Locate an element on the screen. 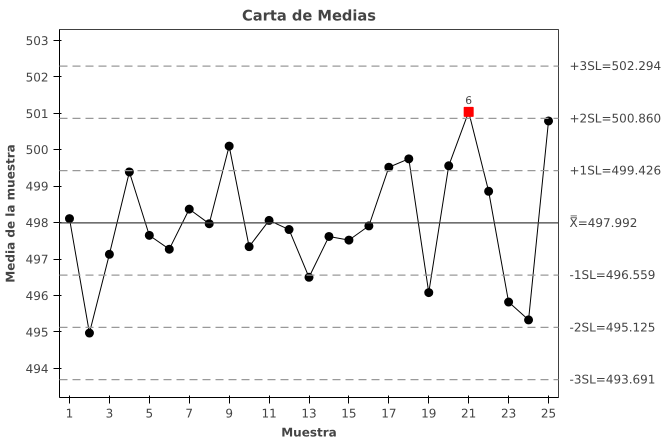  y-tick-label: 496 is located at coordinates (37, 295).